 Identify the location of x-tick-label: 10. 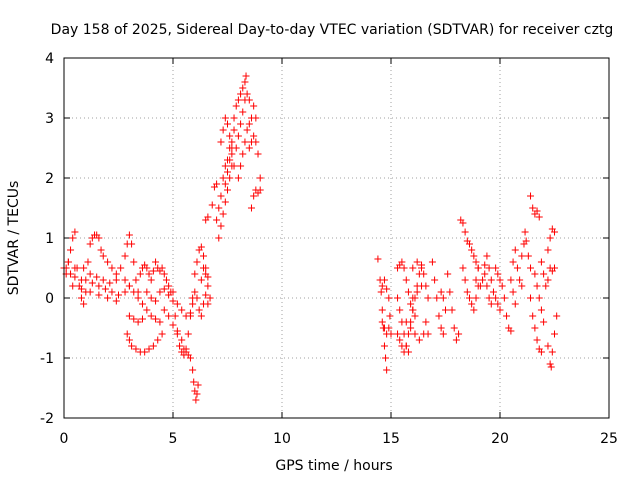
(282, 439).